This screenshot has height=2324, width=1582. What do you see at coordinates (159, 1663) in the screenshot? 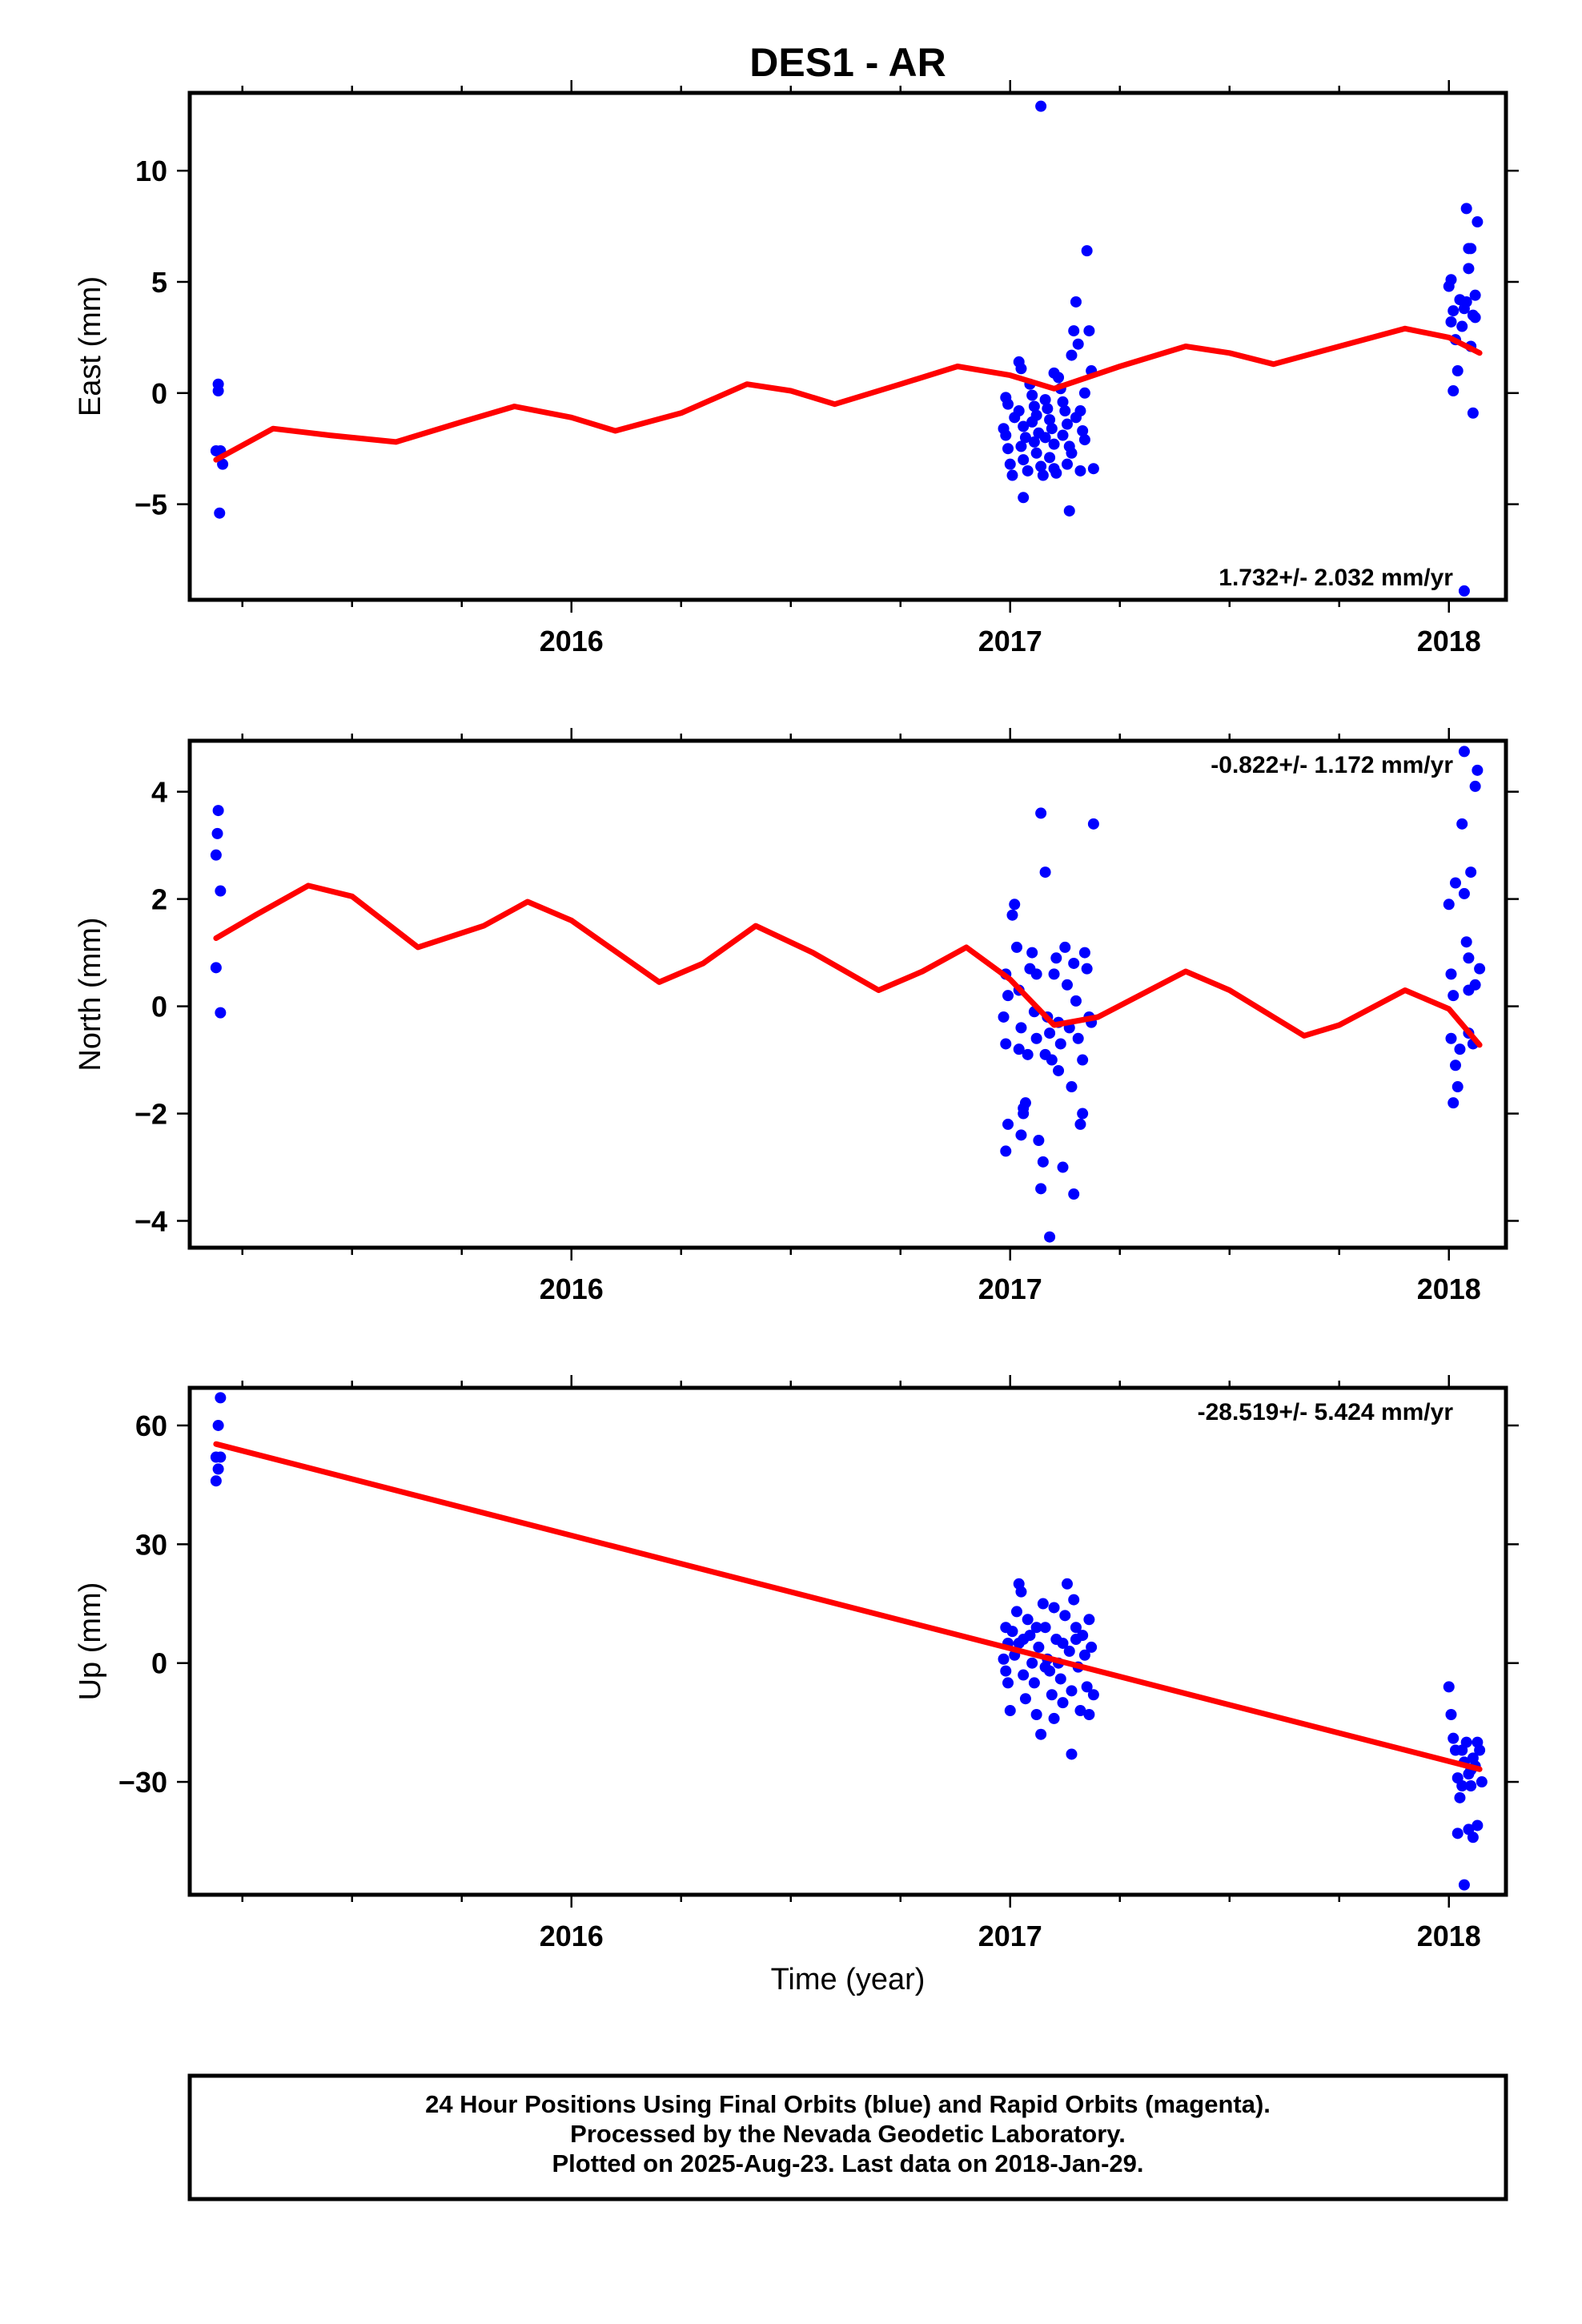
I see `up-y-tick-label: 0` at bounding box center [159, 1663].